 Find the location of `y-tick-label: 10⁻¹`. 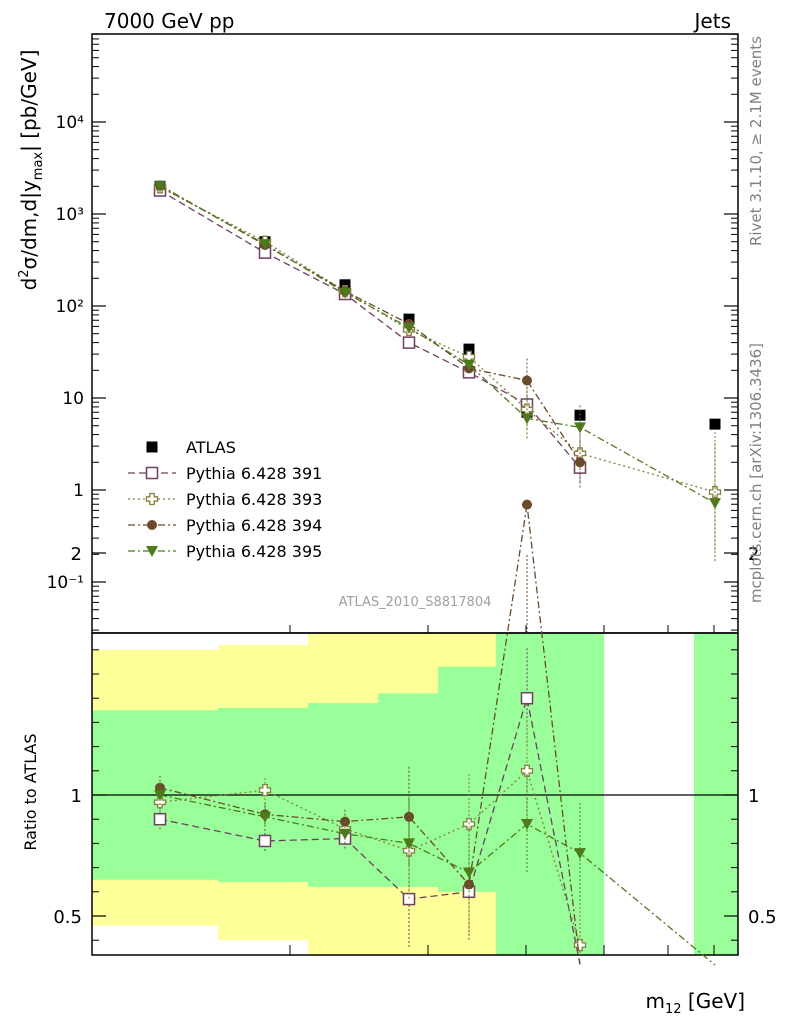

y-tick-label: 10⁻¹ is located at coordinates (65, 583).